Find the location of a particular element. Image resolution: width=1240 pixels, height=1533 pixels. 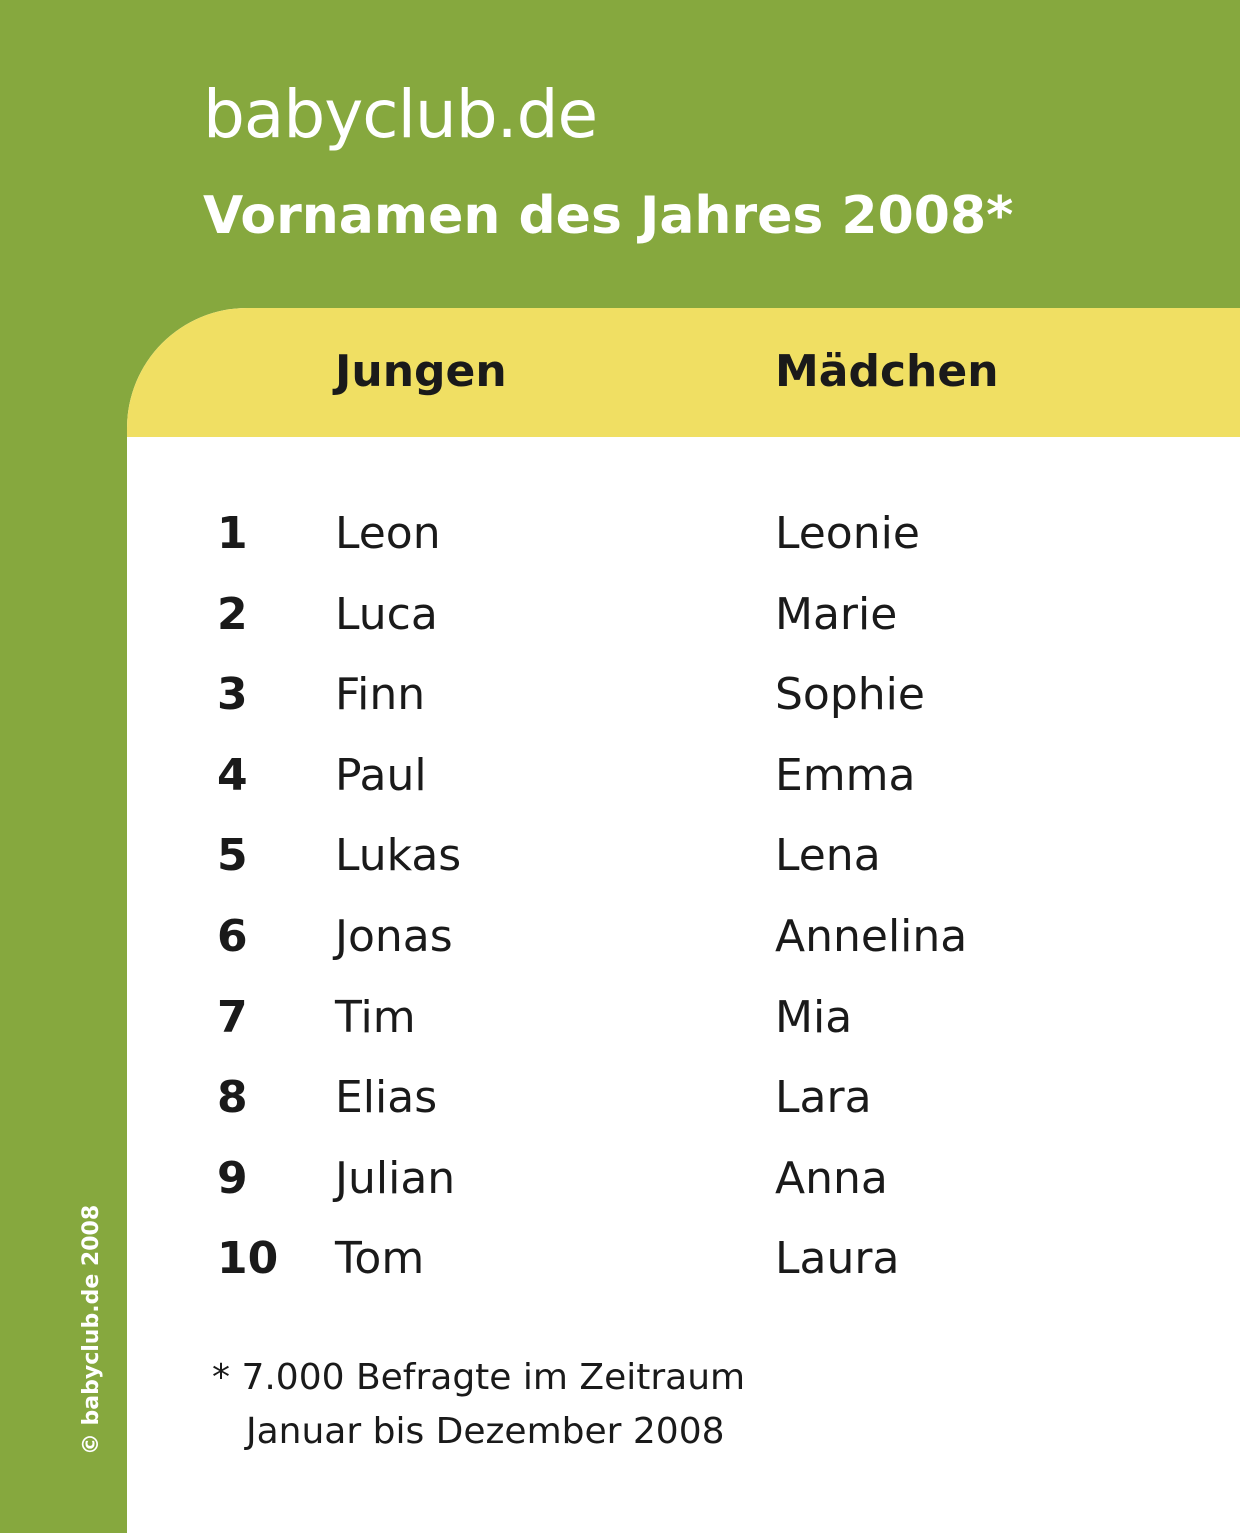

girl-name: Lena is located at coordinates (828, 856).